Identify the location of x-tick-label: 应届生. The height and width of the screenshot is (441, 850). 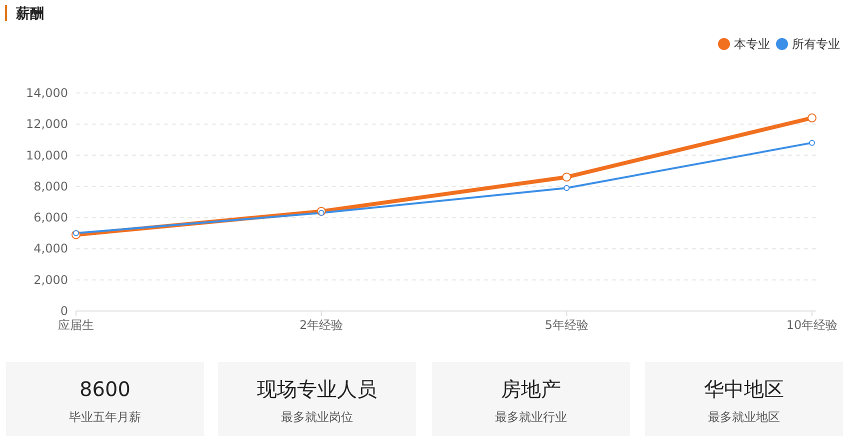
(76, 325).